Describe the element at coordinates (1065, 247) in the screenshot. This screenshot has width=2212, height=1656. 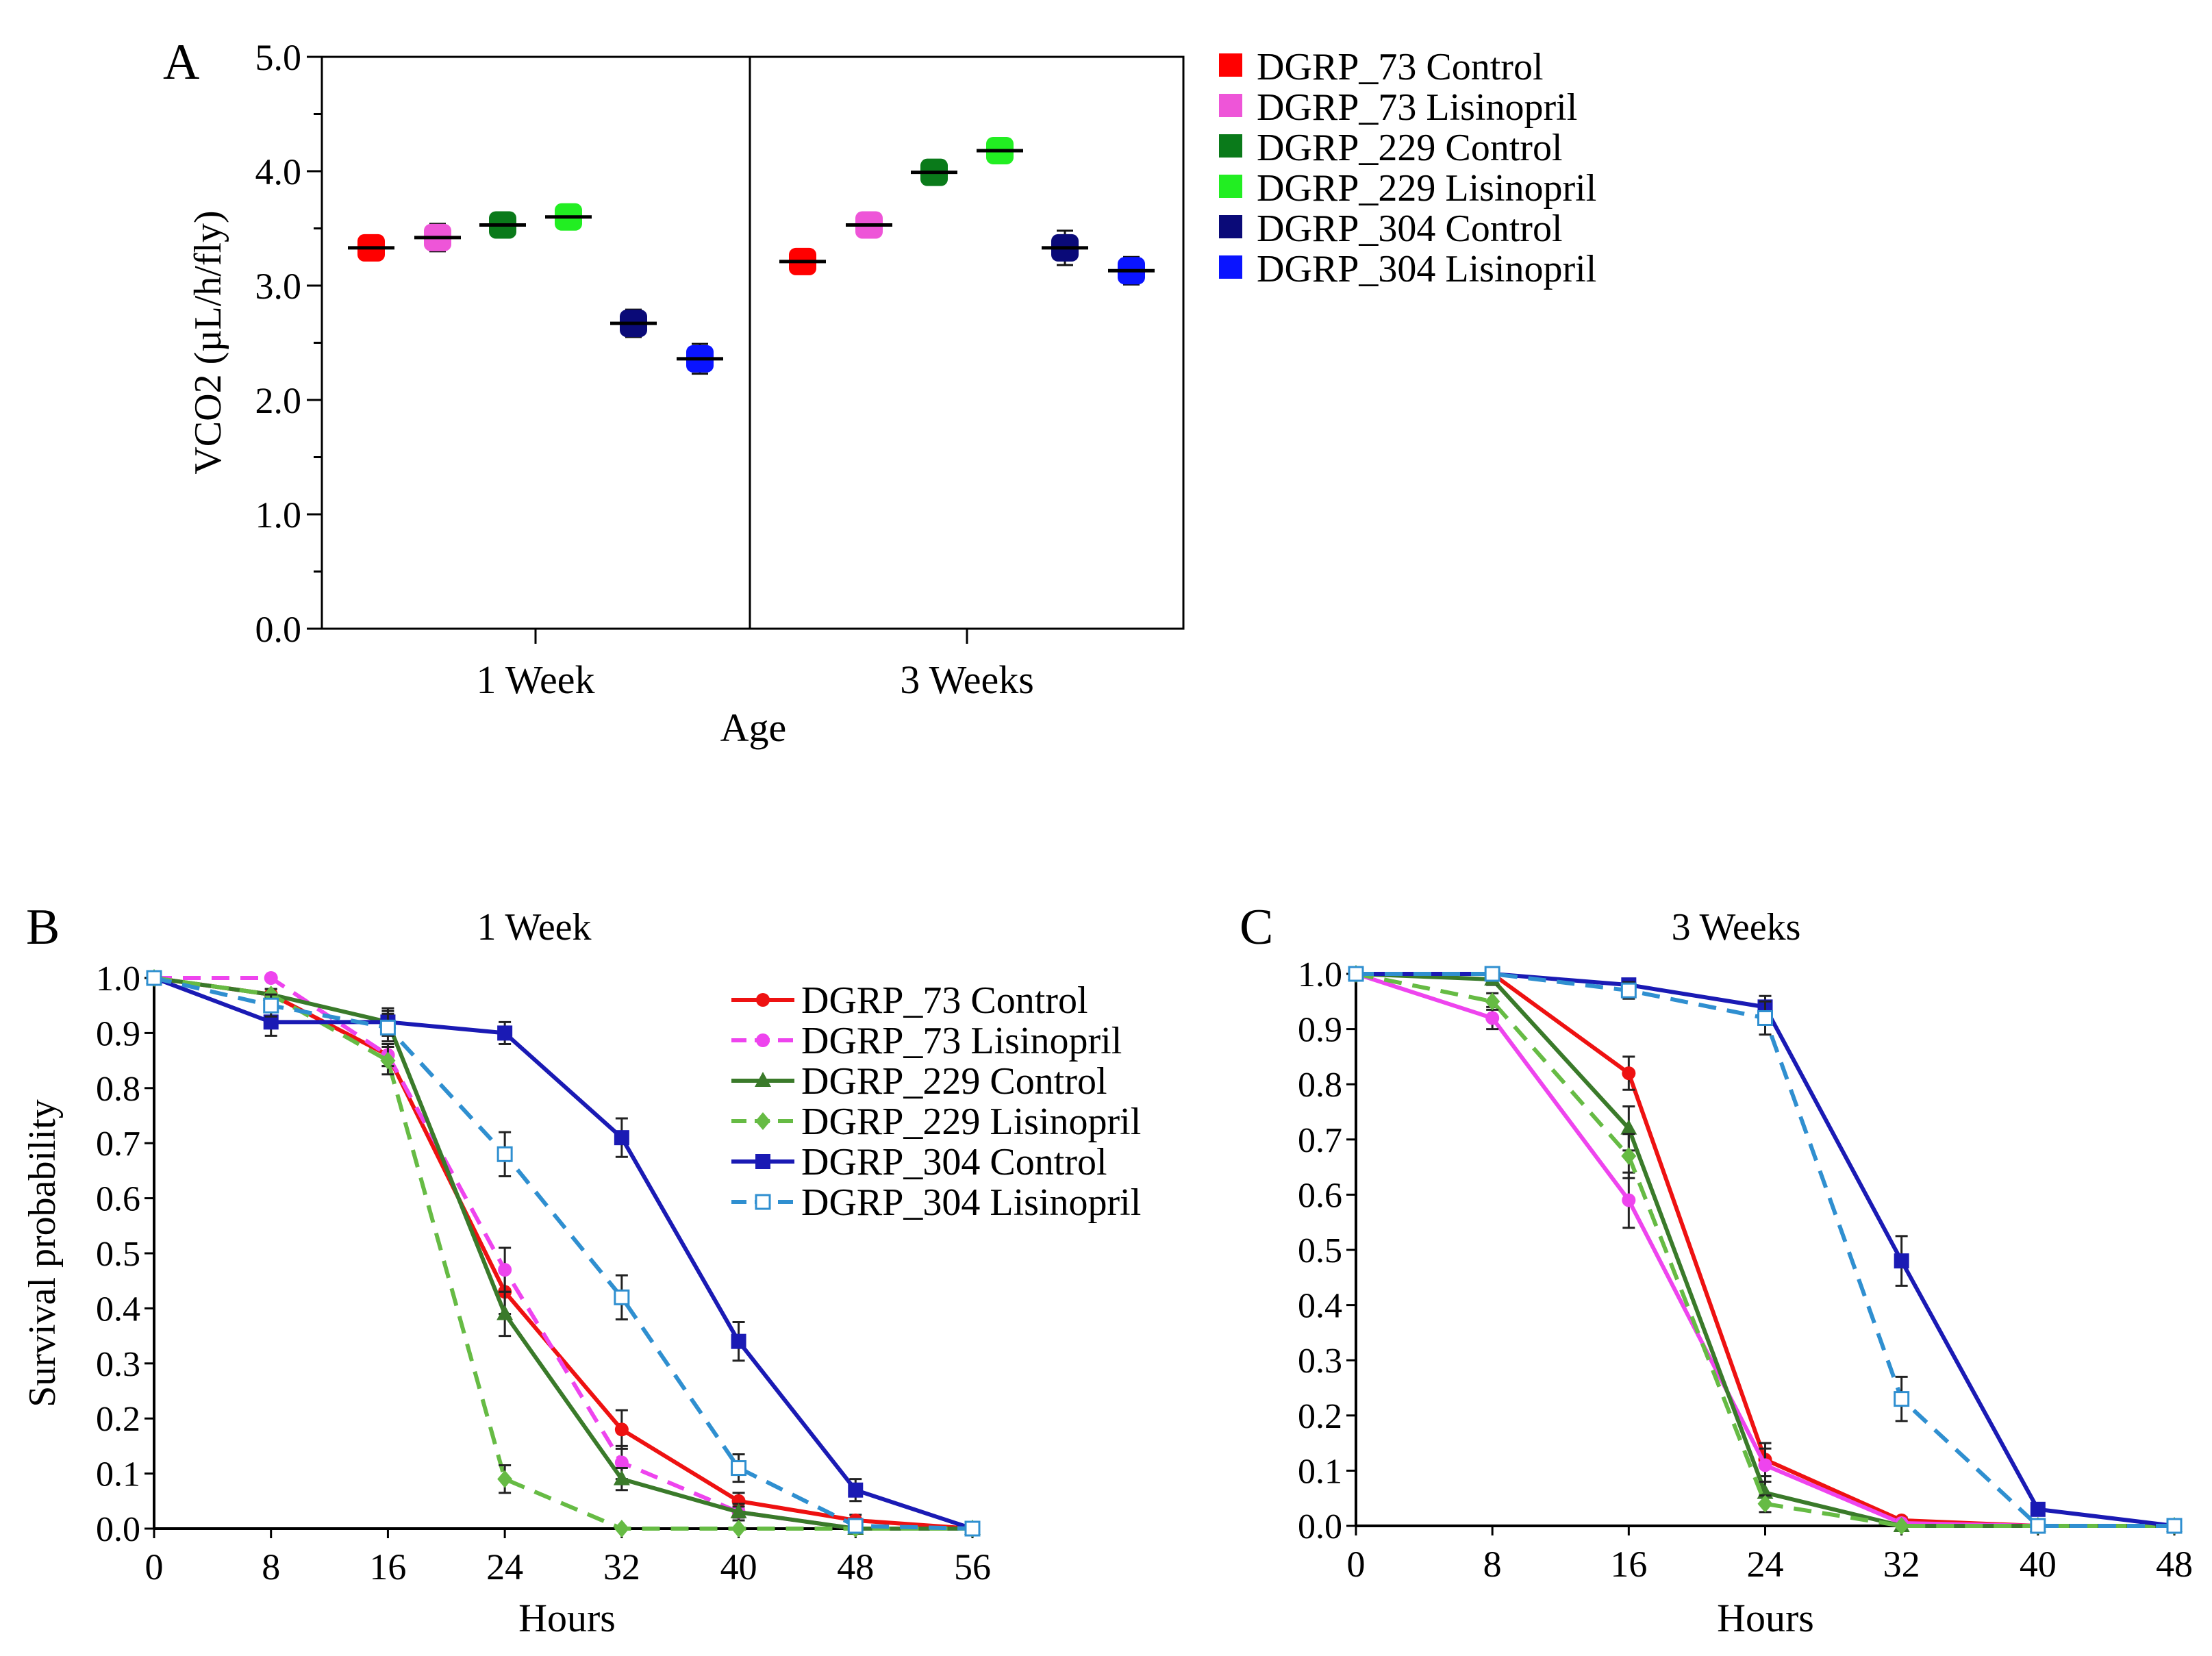
I see `point-dgrp-304-control-3-weeks` at that location.